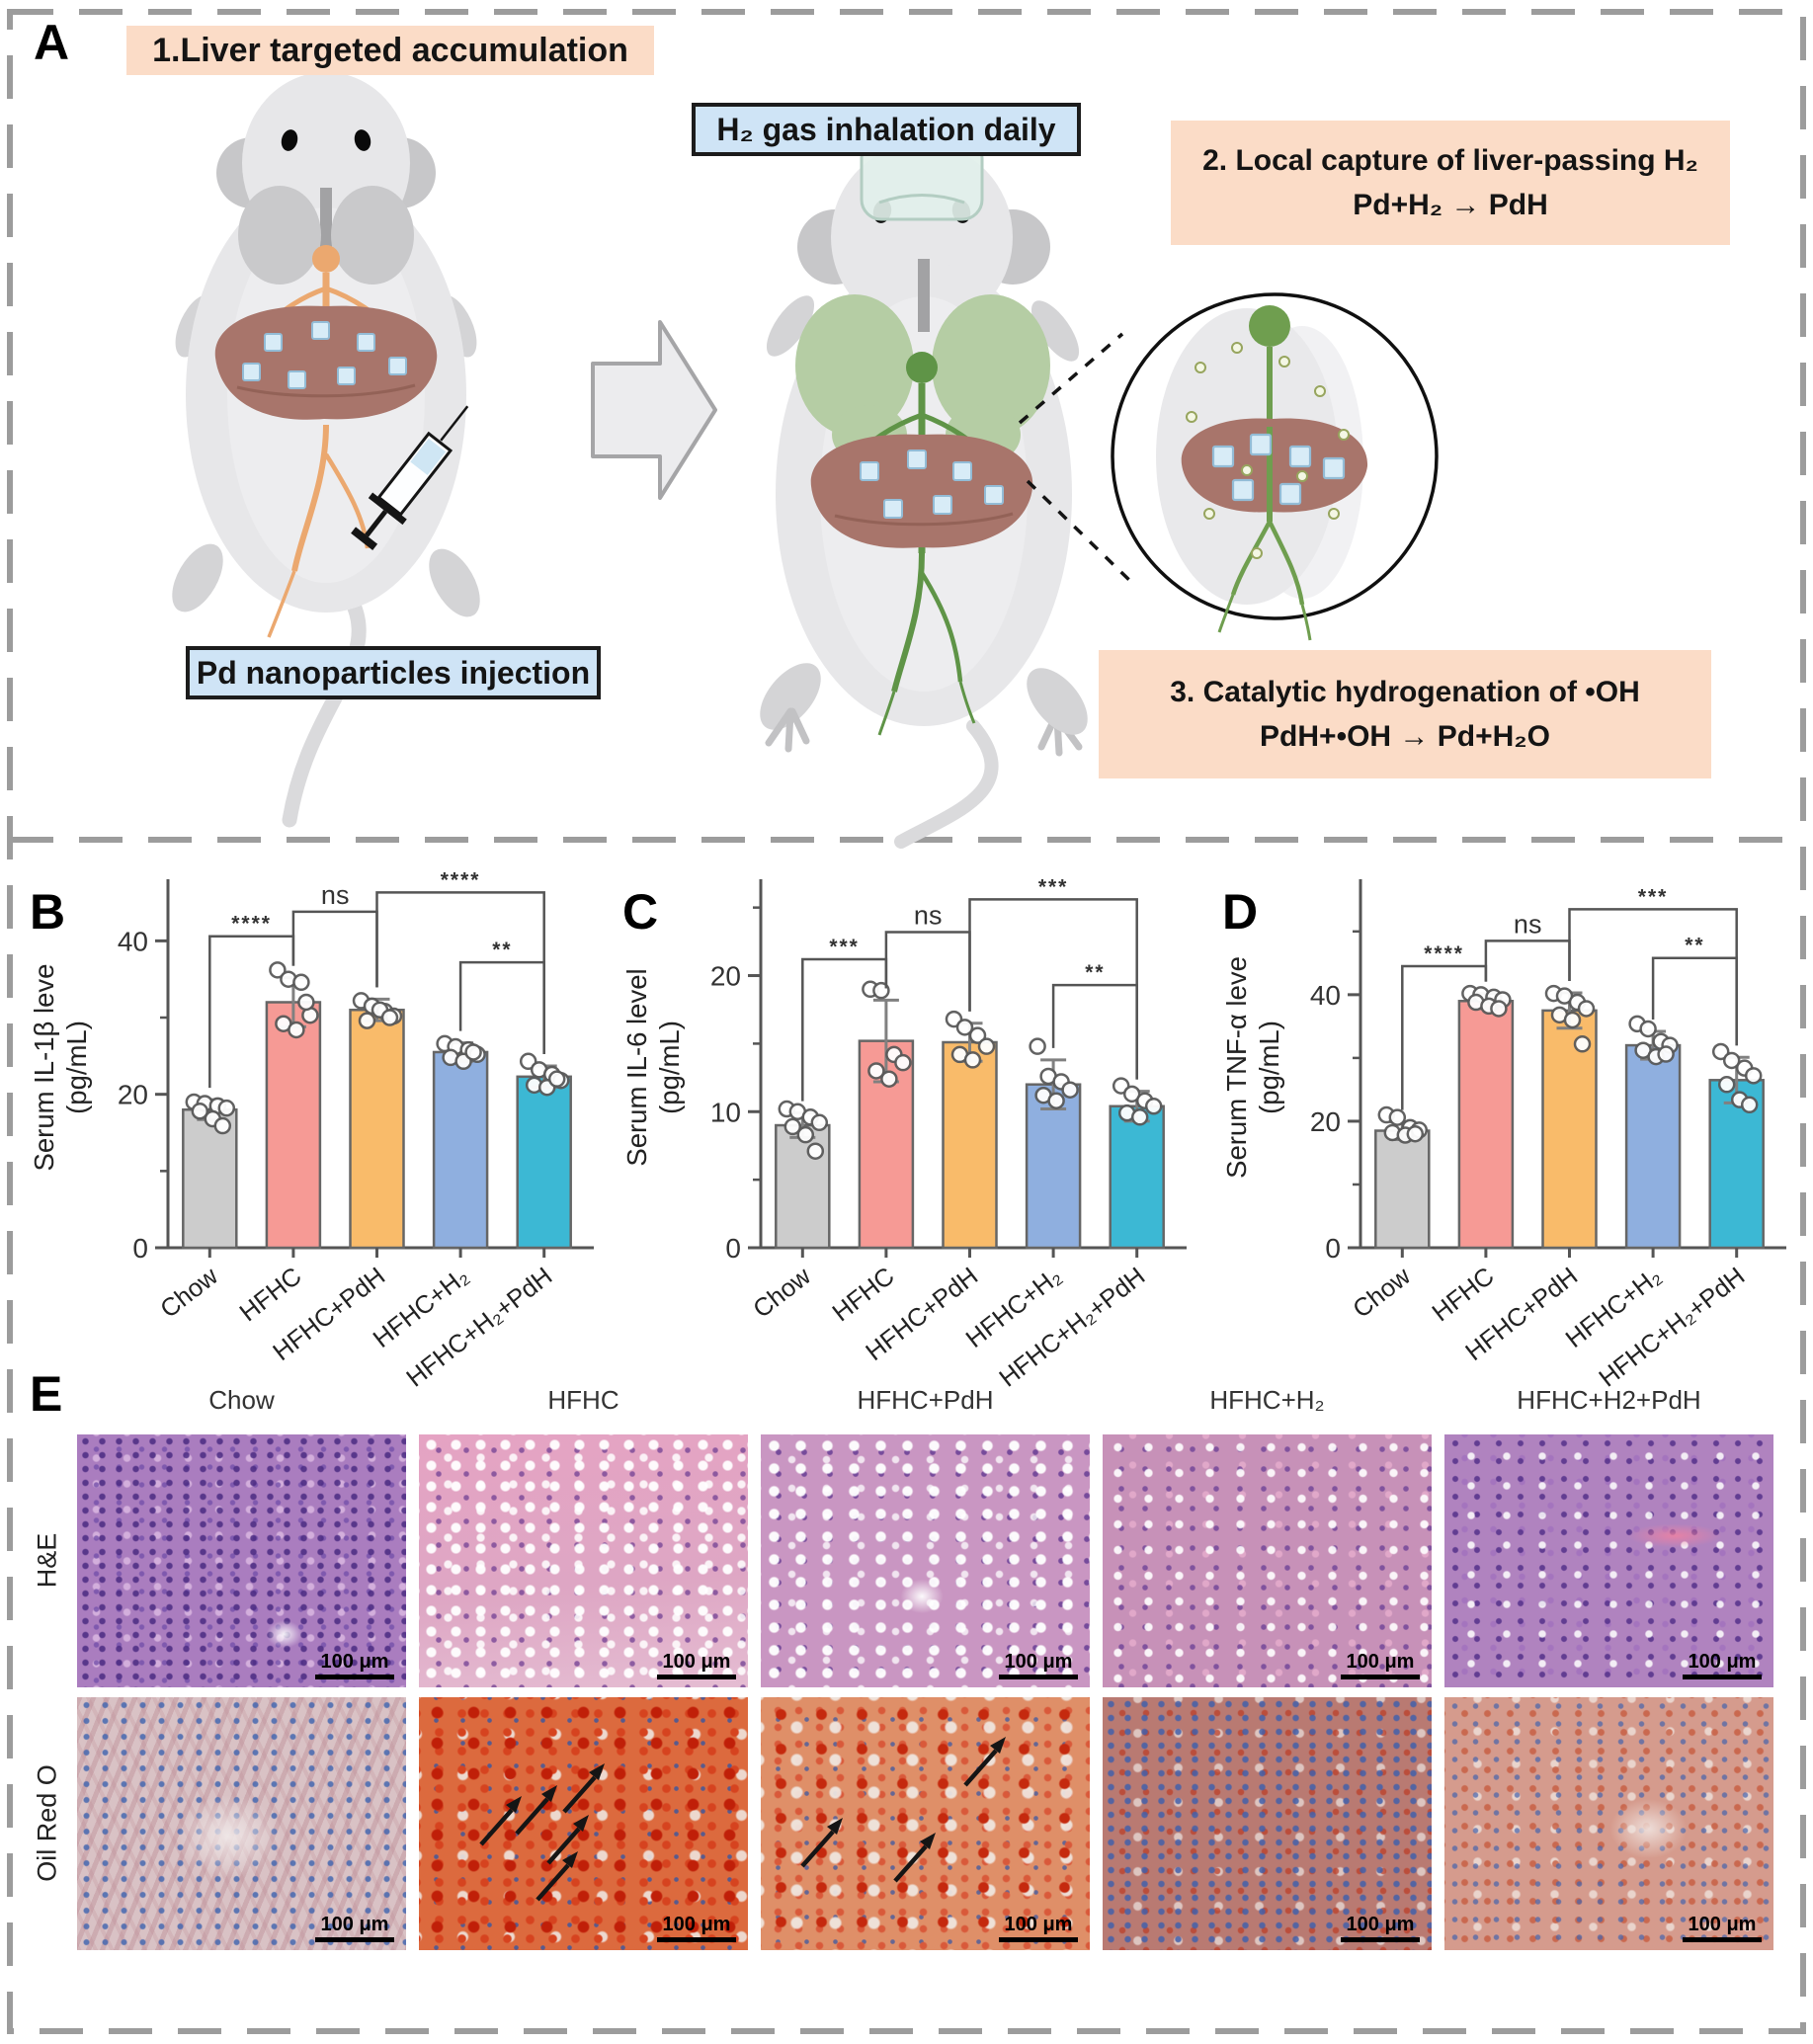 Image resolution: width=1813 pixels, height=2044 pixels. Describe the element at coordinates (1653, 897) in the screenshot. I see `sig-label: ***` at that location.